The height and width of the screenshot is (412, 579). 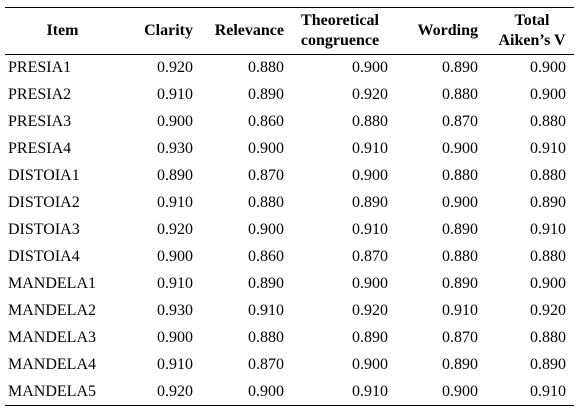 I want to click on cell-item: PRESIA1, so click(x=40, y=68).